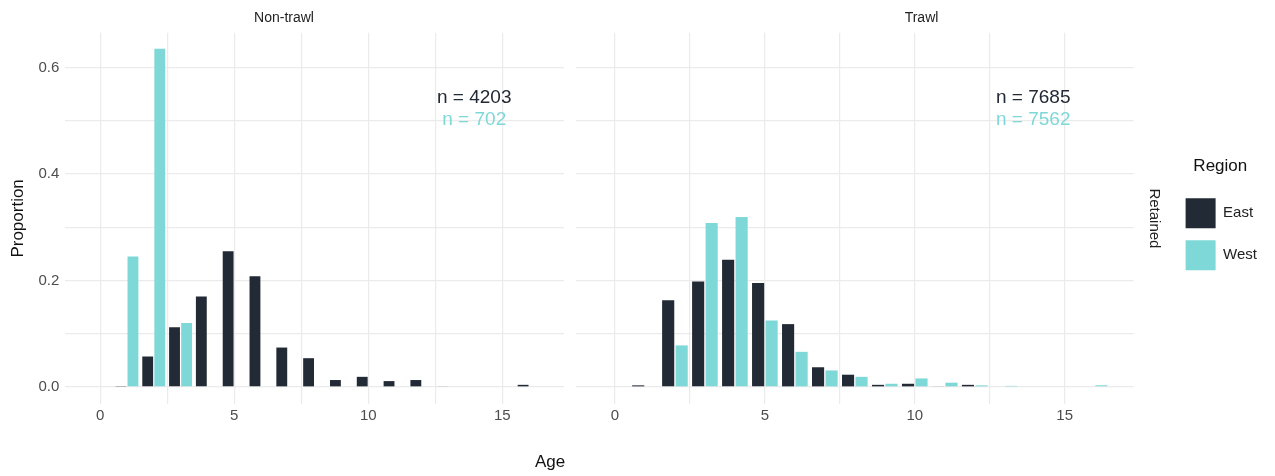 The width and height of the screenshot is (1275, 476). Describe the element at coordinates (1238, 212) in the screenshot. I see `legend-label: East` at that location.